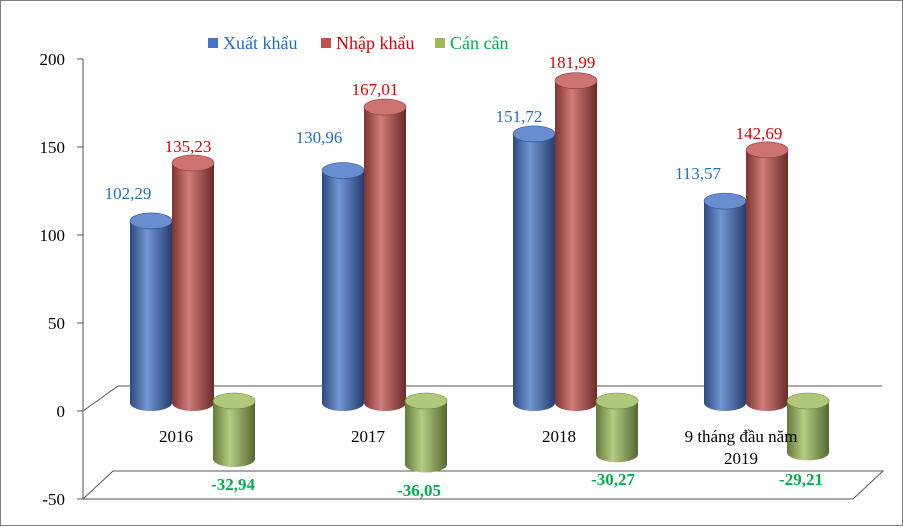 The height and width of the screenshot is (527, 903). Describe the element at coordinates (375, 43) in the screenshot. I see `legend-label: Nhập khẩu` at that location.